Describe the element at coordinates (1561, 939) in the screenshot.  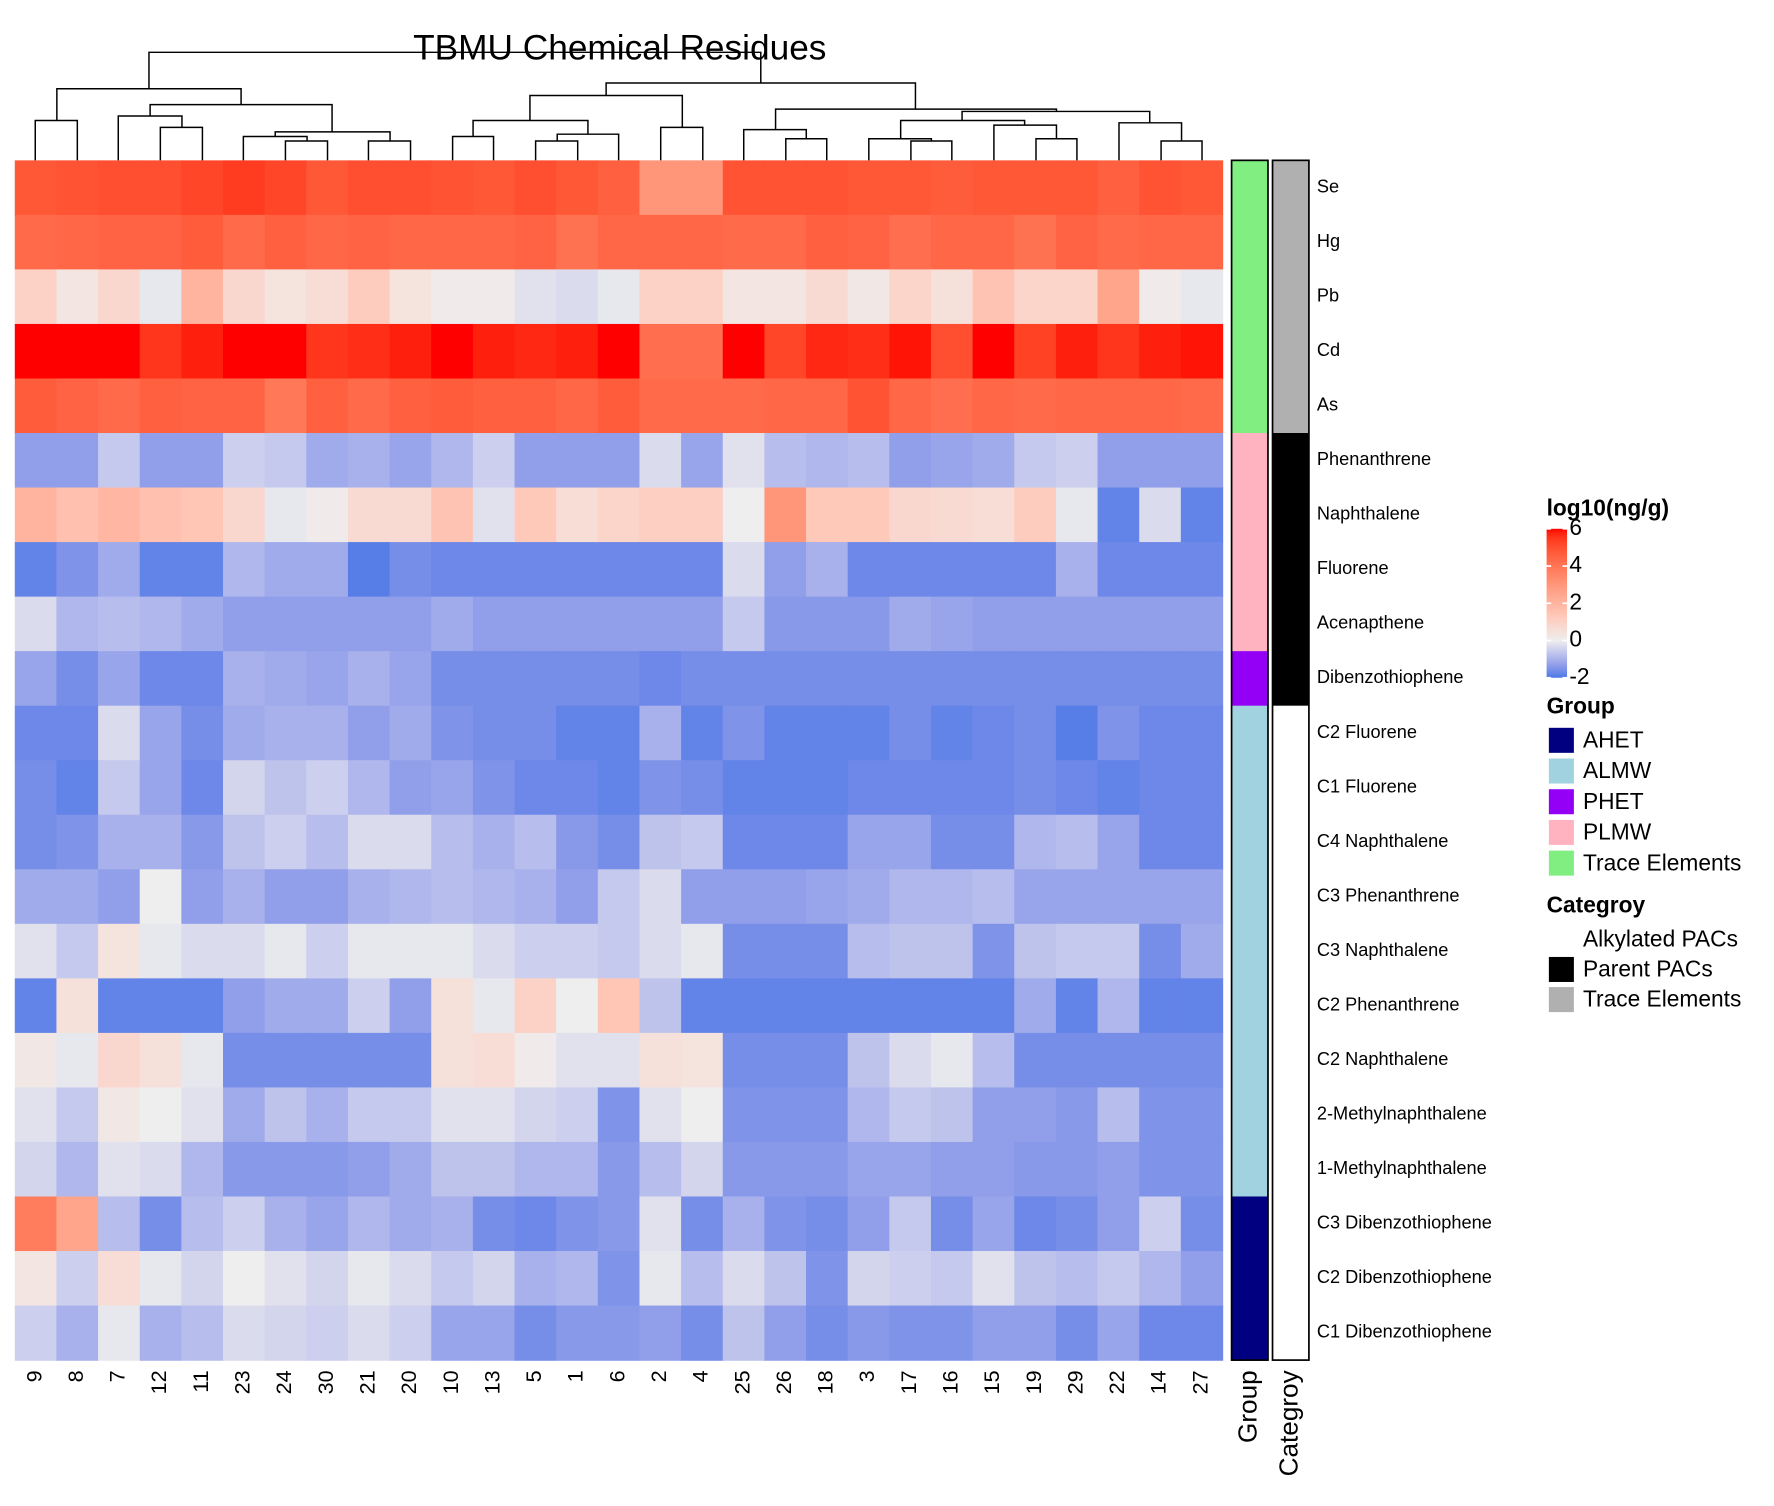
I see `legend-swatch` at that location.